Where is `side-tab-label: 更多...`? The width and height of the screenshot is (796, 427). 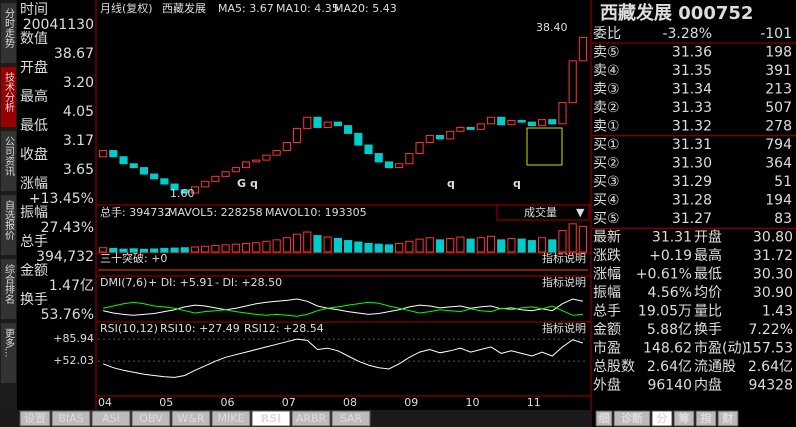 side-tab-label: 更多... is located at coordinates (9, 343).